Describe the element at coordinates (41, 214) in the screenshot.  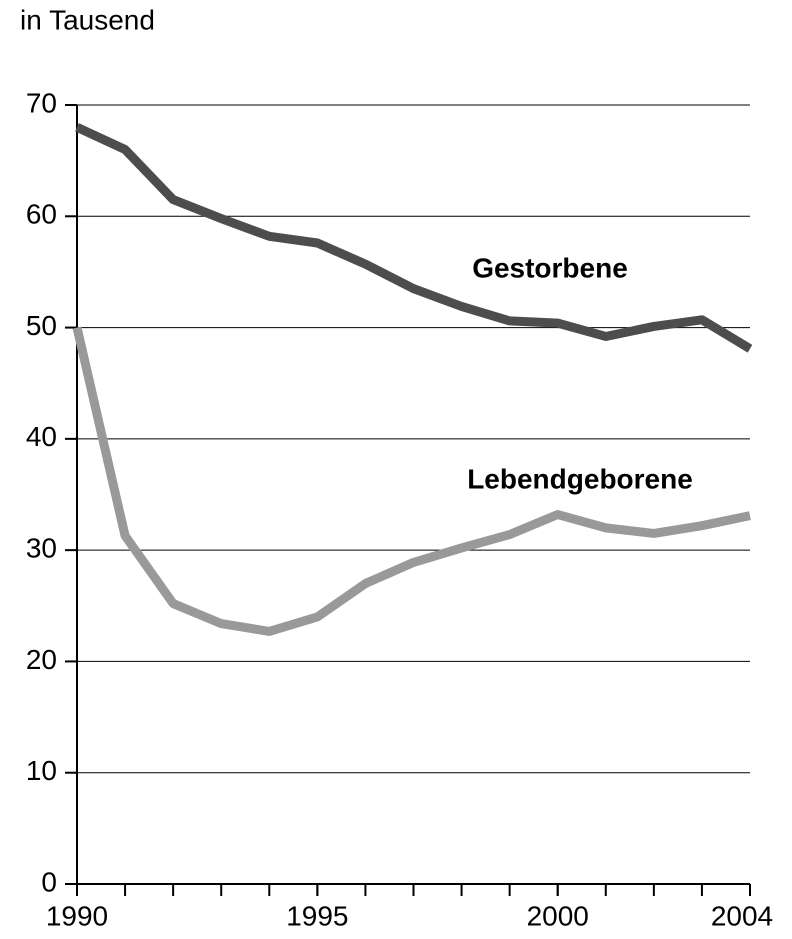
I see `y-tick-label: 60` at that location.